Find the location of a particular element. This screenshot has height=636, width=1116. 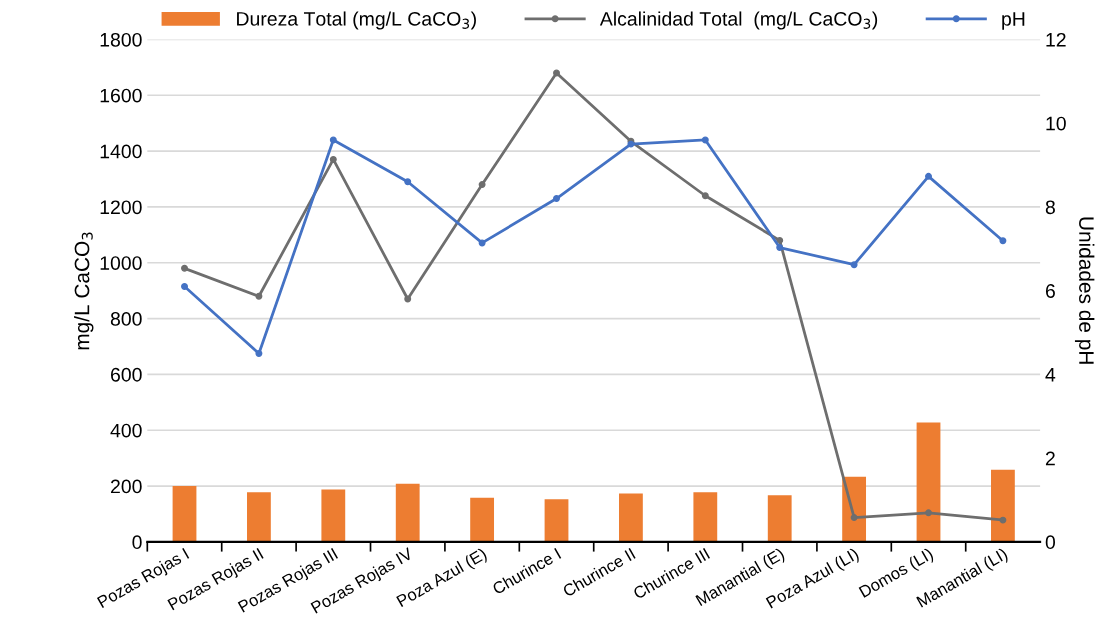

y-axis-title: mg/L CaCO$_{3}$ is located at coordinates (84, 291).